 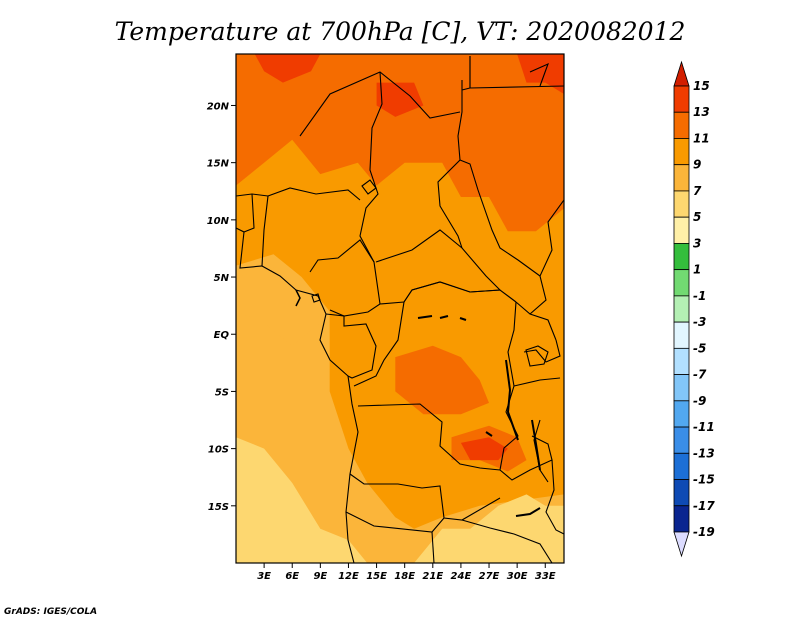 What do you see at coordinates (404, 576) in the screenshot?
I see `lon-tick-label: 18E` at bounding box center [404, 576].